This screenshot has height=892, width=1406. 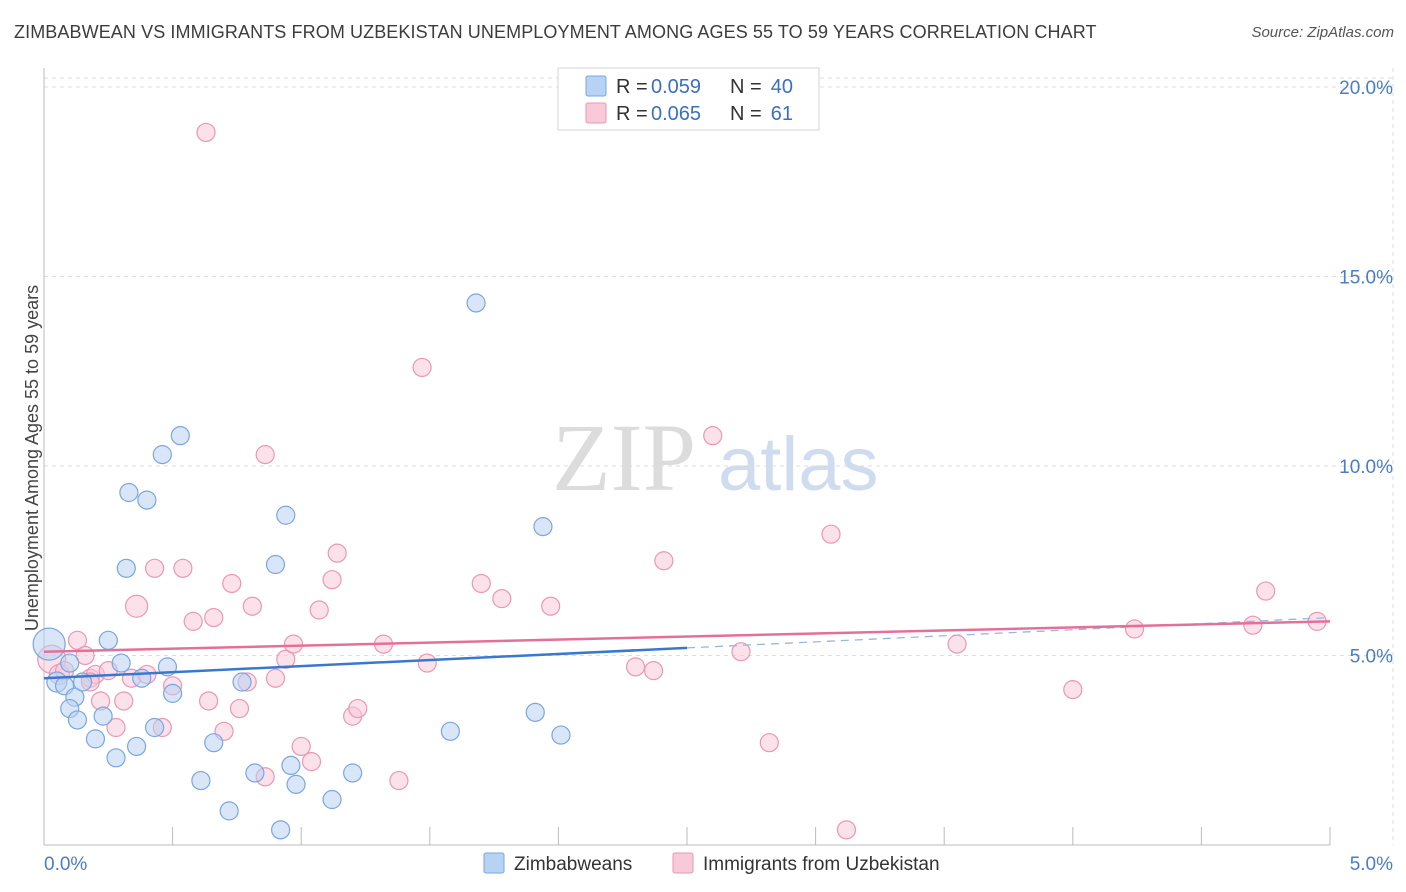 What do you see at coordinates (782, 114) in the screenshot?
I see `legend-n-value-2: 61` at bounding box center [782, 114].